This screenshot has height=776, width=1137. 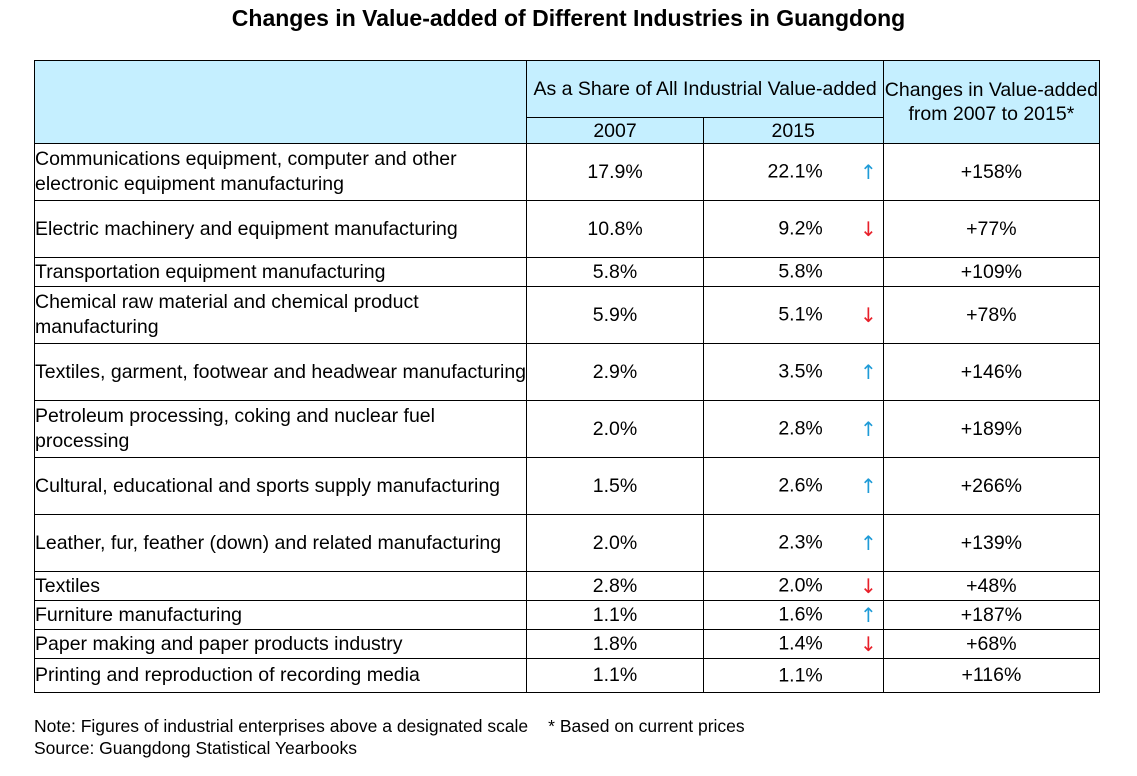 What do you see at coordinates (280, 615) in the screenshot?
I see `industry-name: Furniture manufacturing` at bounding box center [280, 615].